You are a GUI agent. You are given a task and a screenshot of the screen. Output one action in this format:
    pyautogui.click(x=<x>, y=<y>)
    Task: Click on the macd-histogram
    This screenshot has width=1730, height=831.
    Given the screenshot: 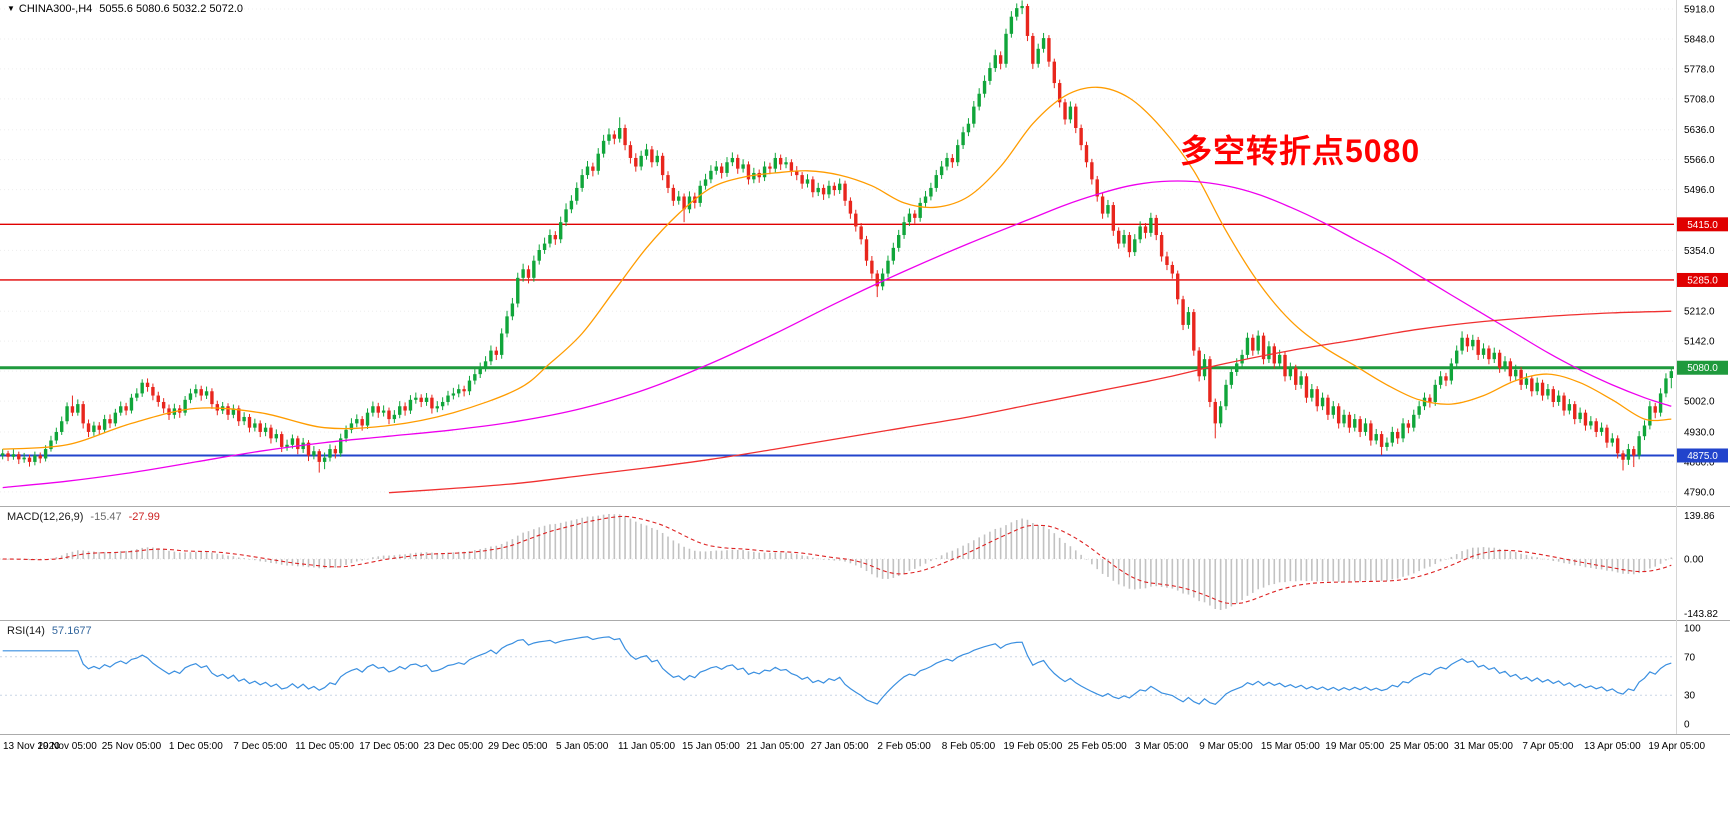 What is the action you would take?
    pyautogui.click(x=837, y=562)
    